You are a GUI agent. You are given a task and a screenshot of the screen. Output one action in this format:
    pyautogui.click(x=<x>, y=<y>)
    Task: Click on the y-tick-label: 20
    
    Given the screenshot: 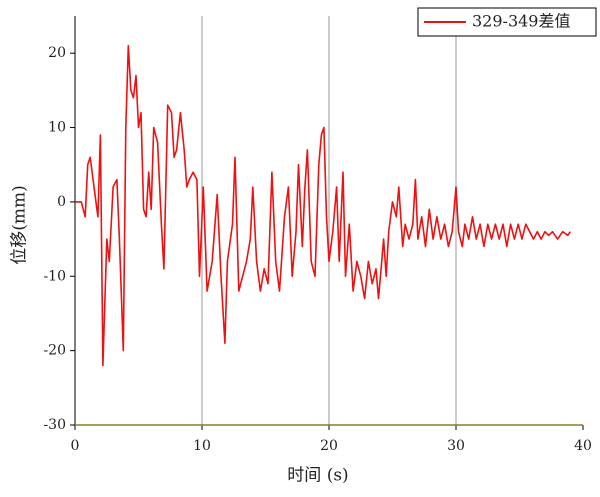 What is the action you would take?
    pyautogui.click(x=57, y=53)
    